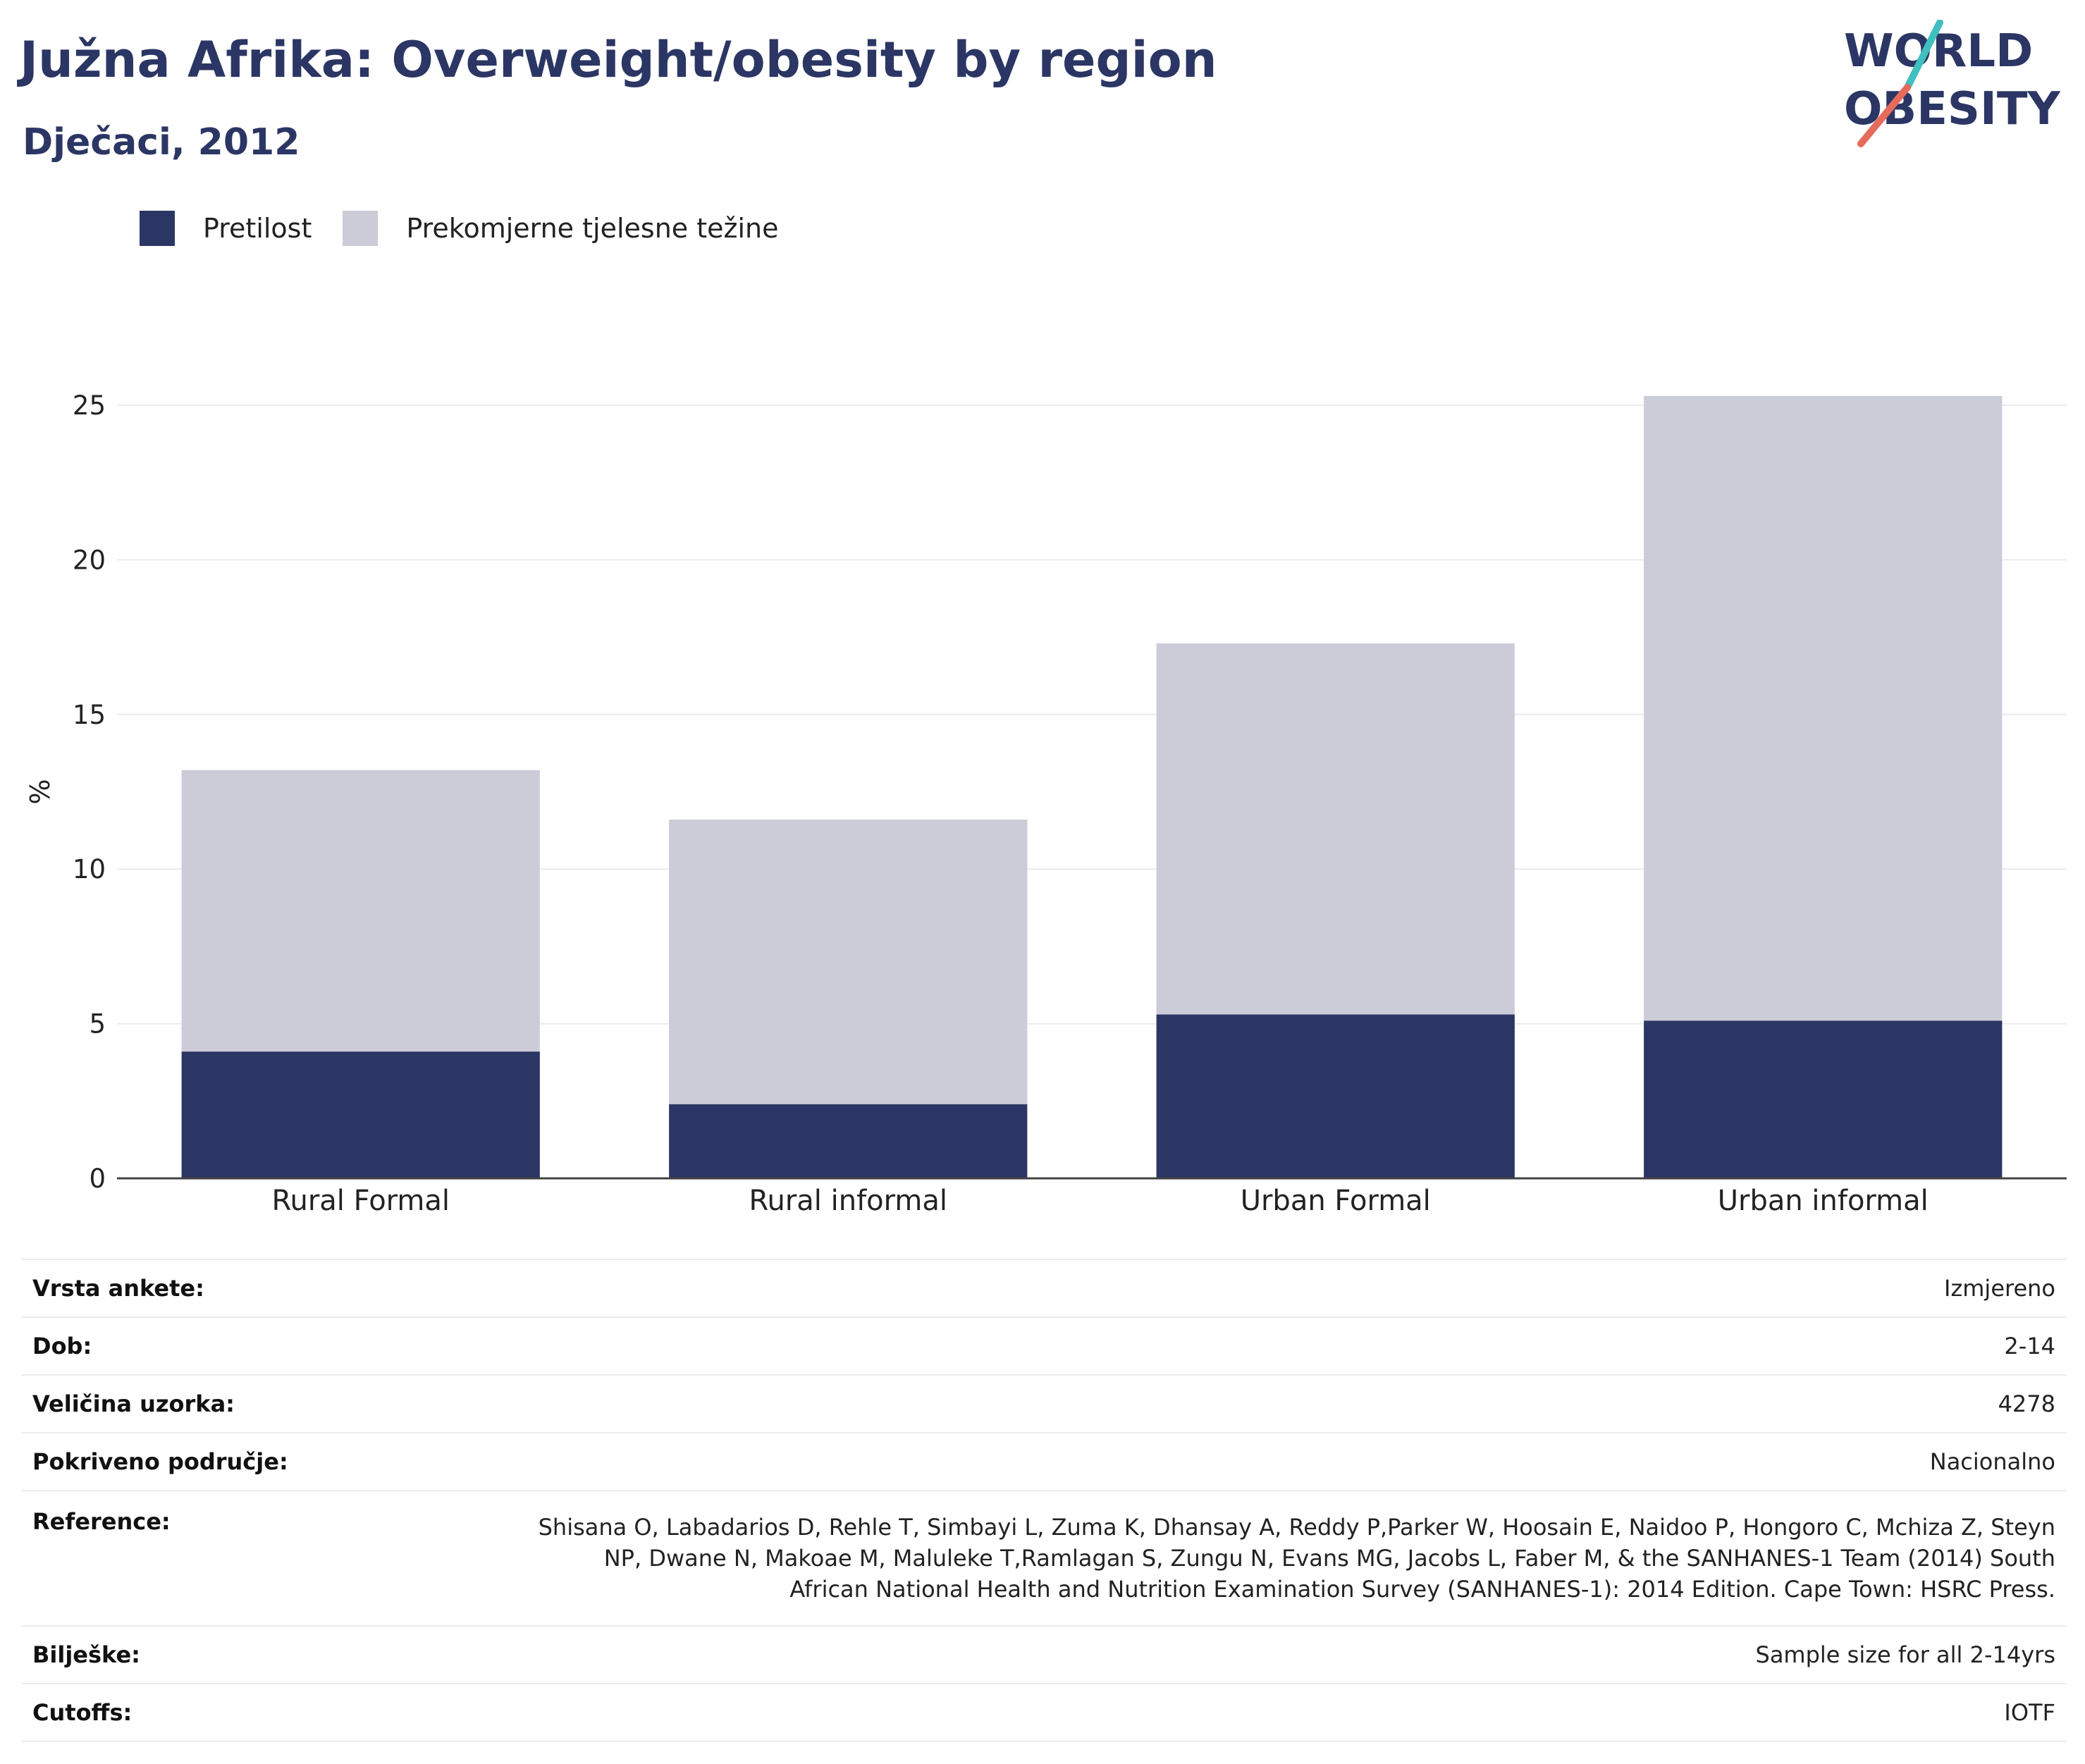 The height and width of the screenshot is (1764, 2085). I want to click on info-key: Dob:, so click(62, 1346).